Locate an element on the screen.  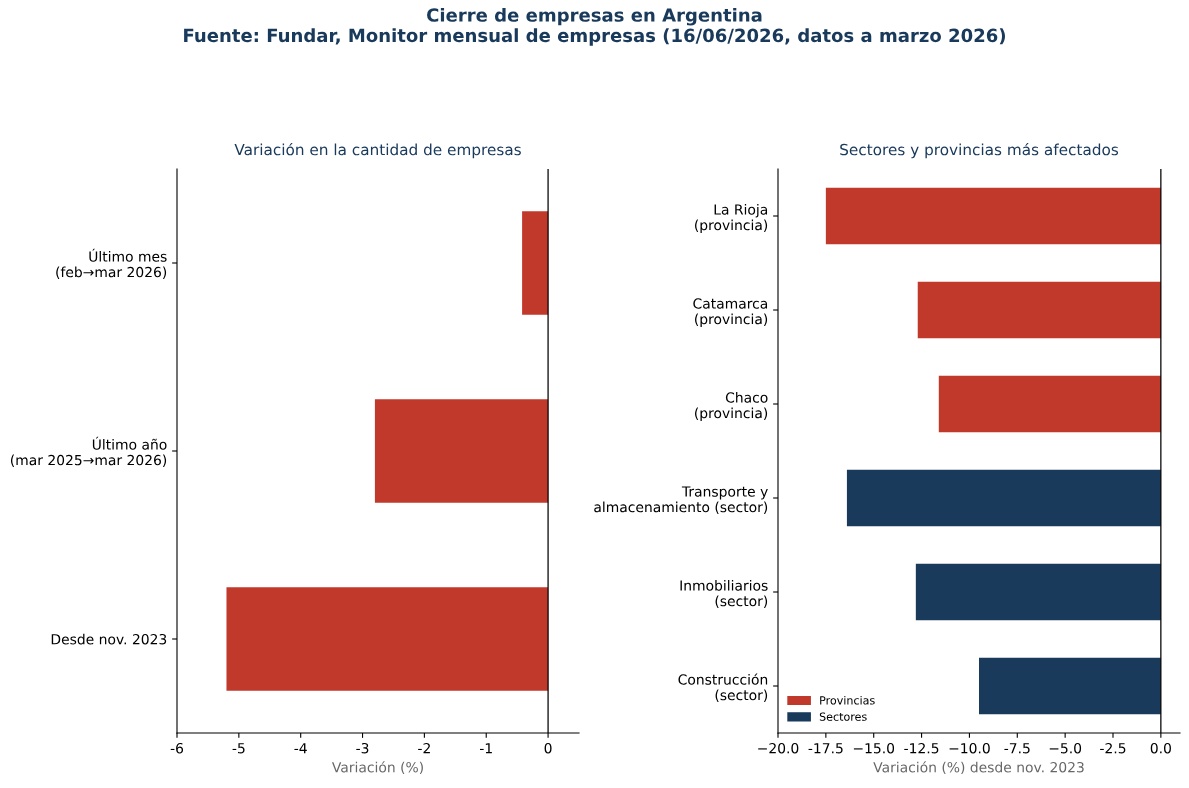
x-tick-label: -3 is located at coordinates (362, 748).